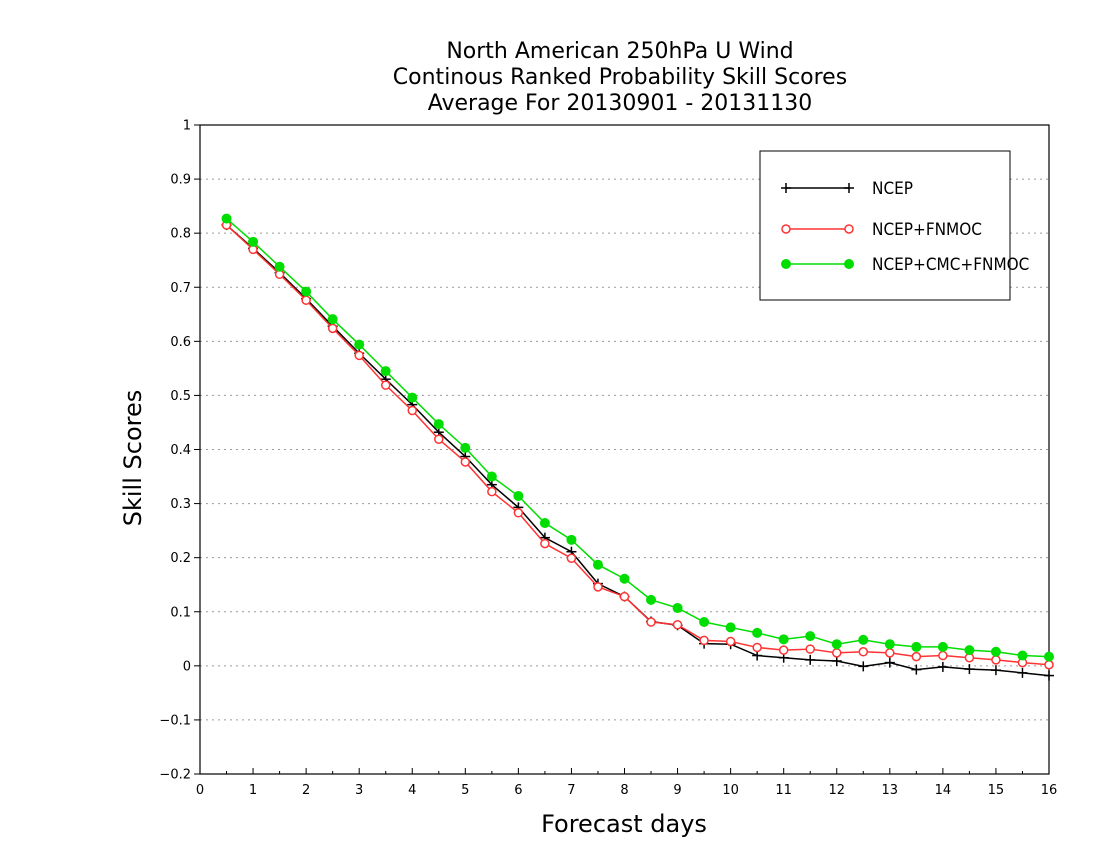 Image resolution: width=1100 pixels, height=850 pixels. Describe the element at coordinates (180, 180) in the screenshot. I see `y-tick-label: 0.9` at that location.